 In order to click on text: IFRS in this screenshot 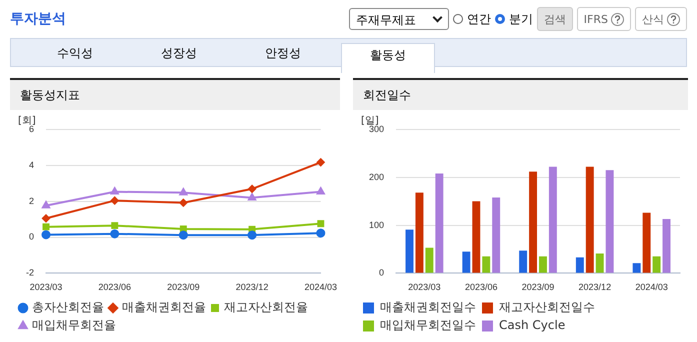, I will do `click(596, 19)`.